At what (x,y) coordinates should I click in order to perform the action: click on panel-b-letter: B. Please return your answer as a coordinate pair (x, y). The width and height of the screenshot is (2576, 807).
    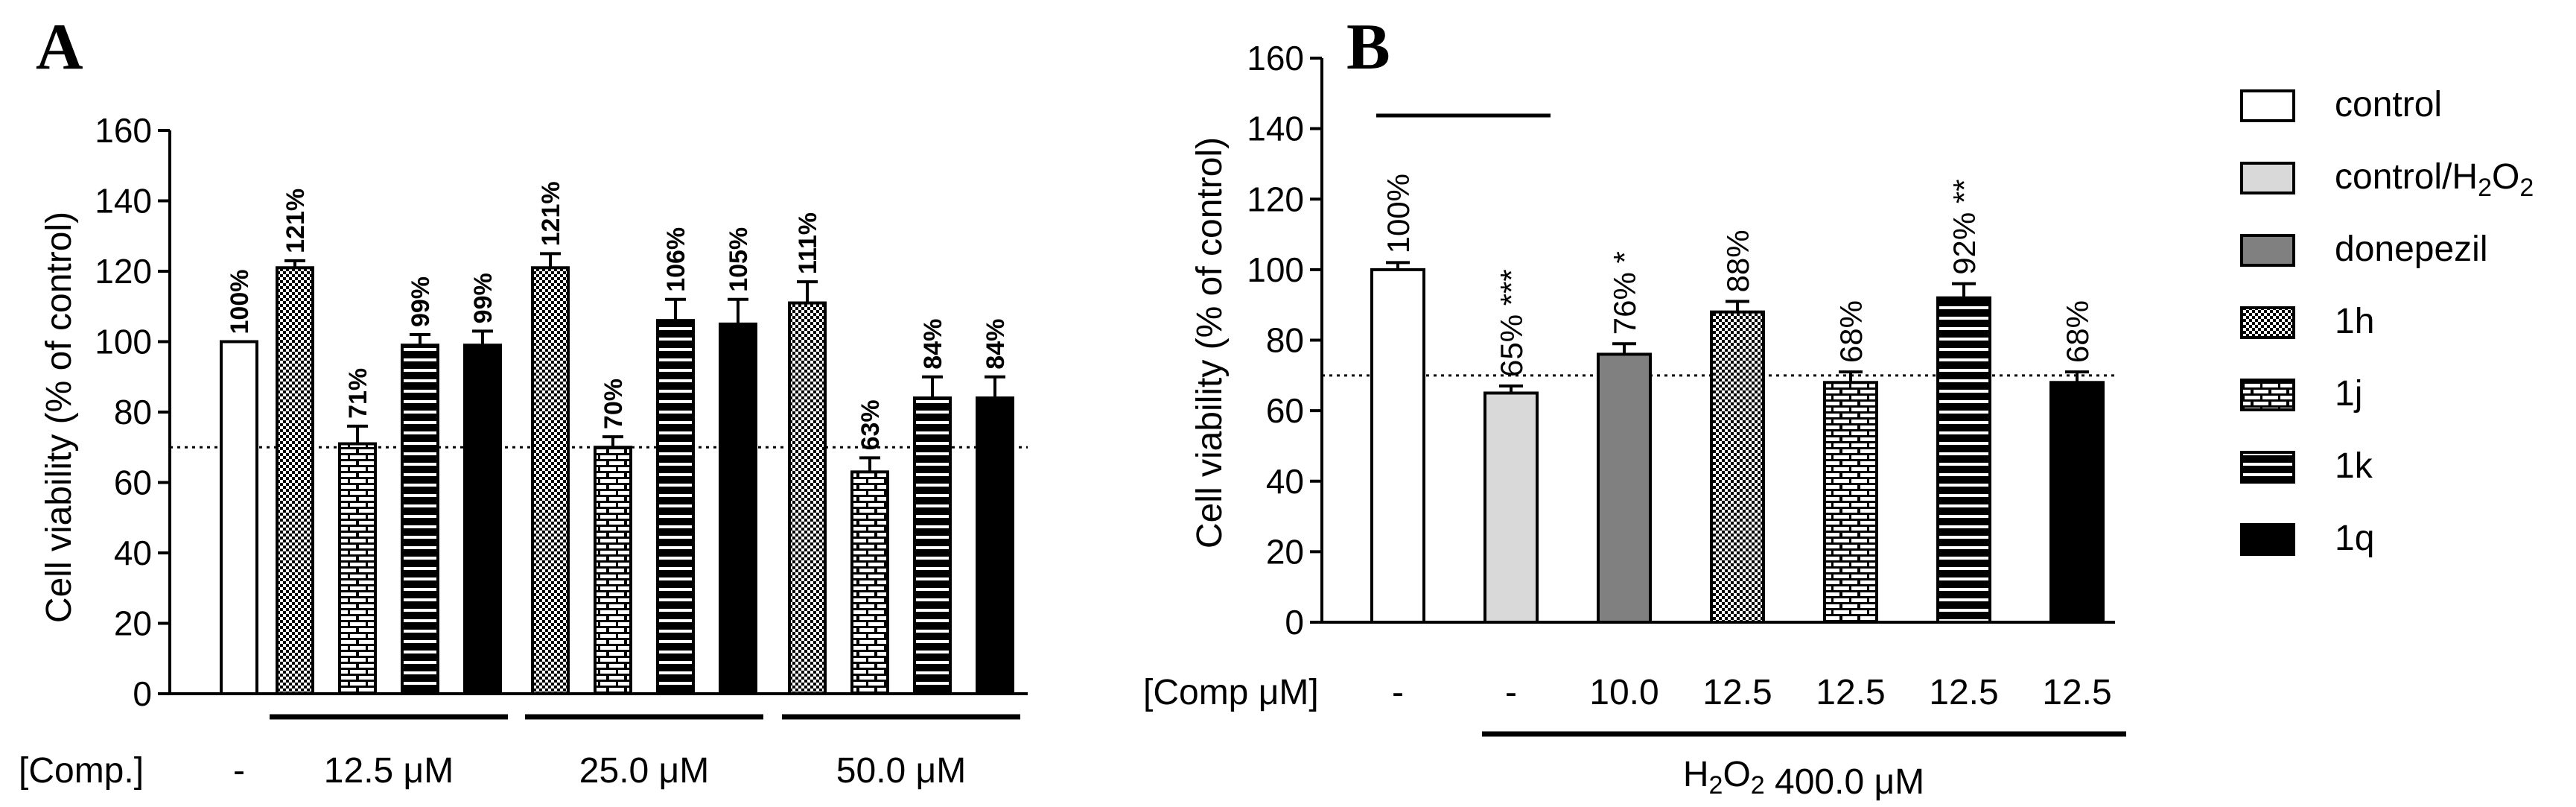
    Looking at the image, I should click on (1368, 47).